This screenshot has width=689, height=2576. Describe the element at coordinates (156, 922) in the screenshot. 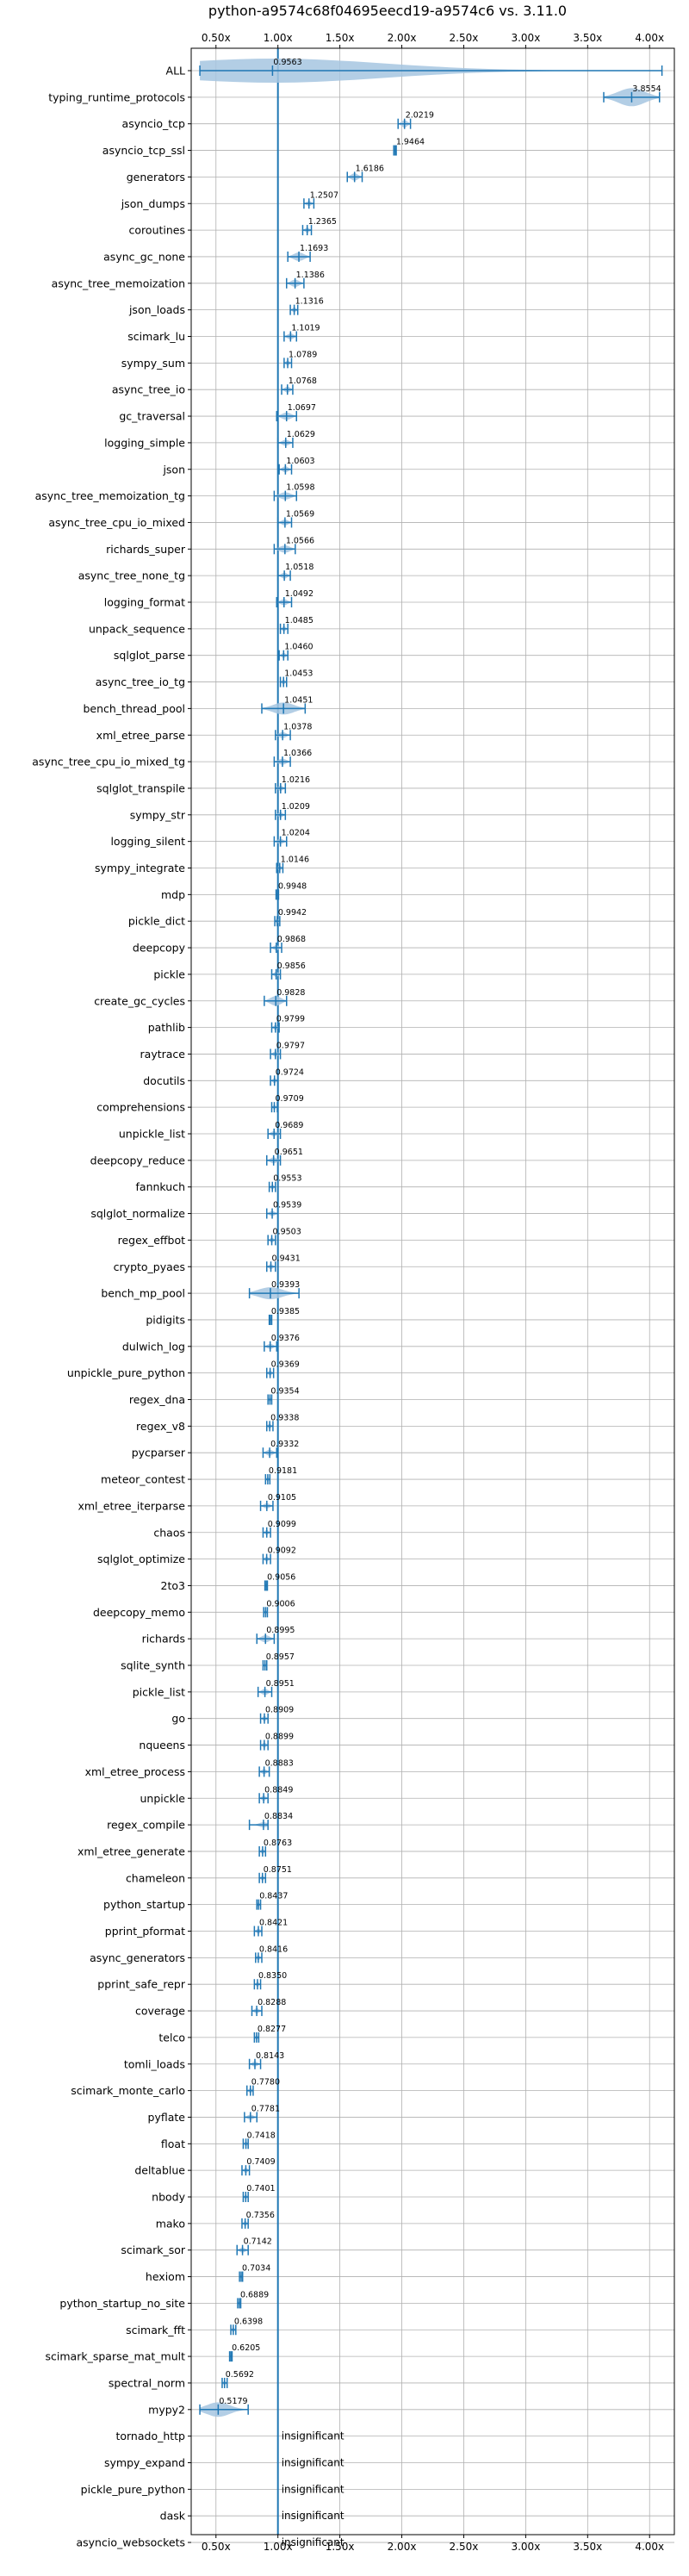

I see `category-label: pickle_dict` at that location.